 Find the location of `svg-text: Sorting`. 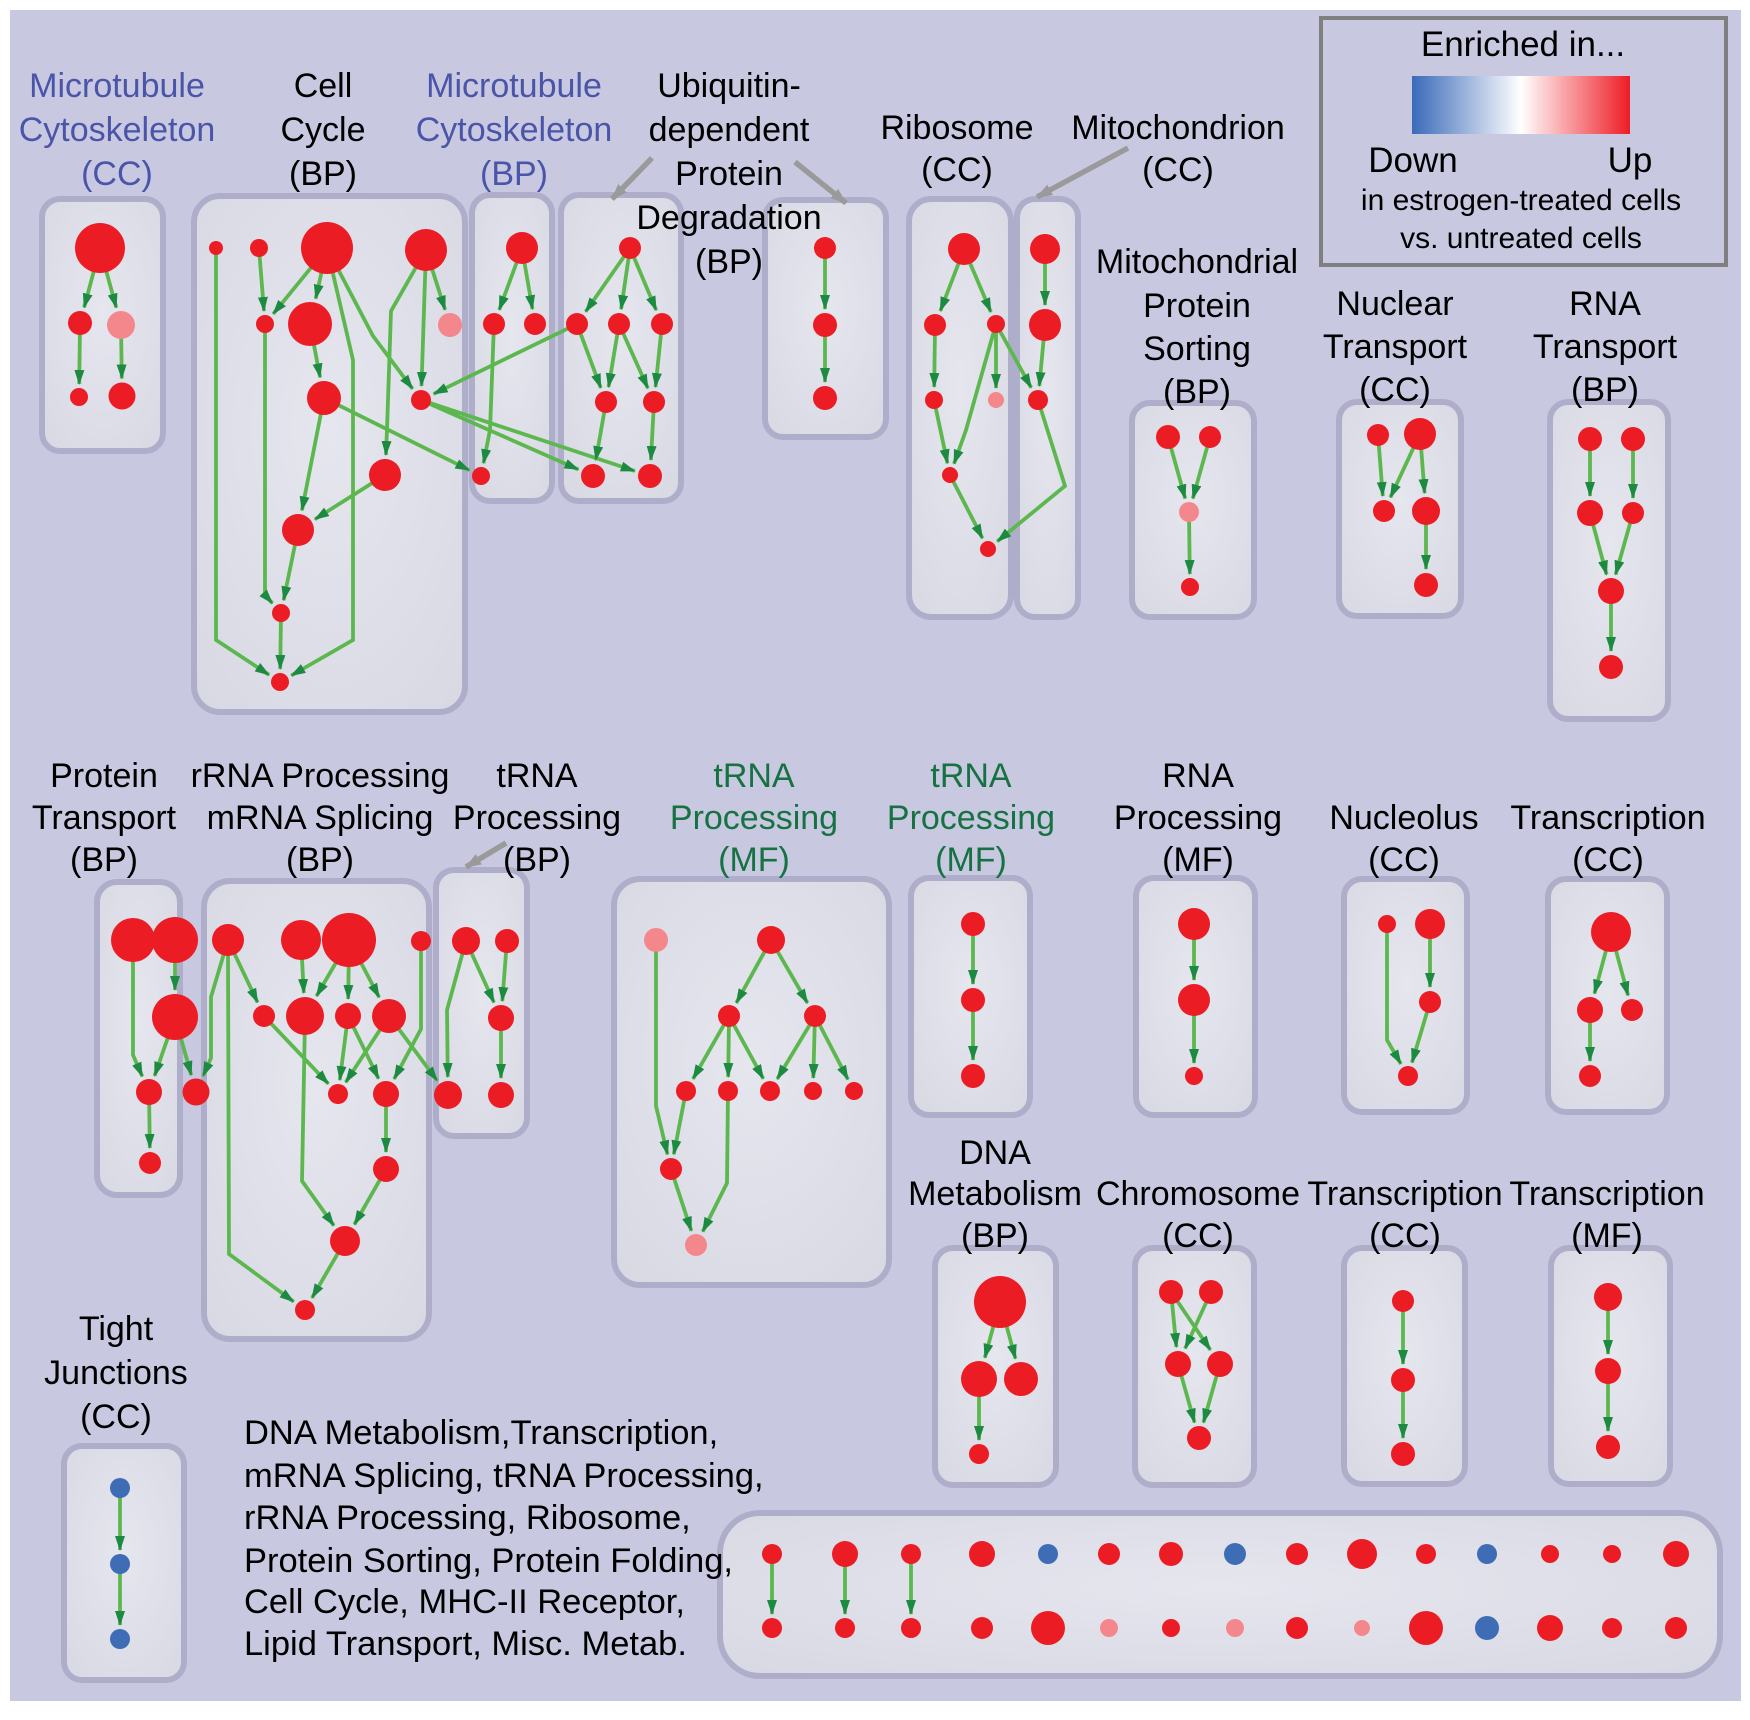

svg-text: Sorting is located at coordinates (1197, 349).